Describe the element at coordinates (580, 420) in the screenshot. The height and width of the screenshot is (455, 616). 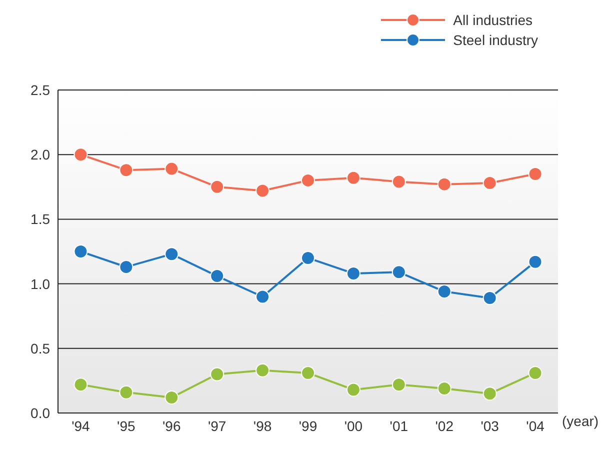
I see `x-axis-title: (year)` at that location.